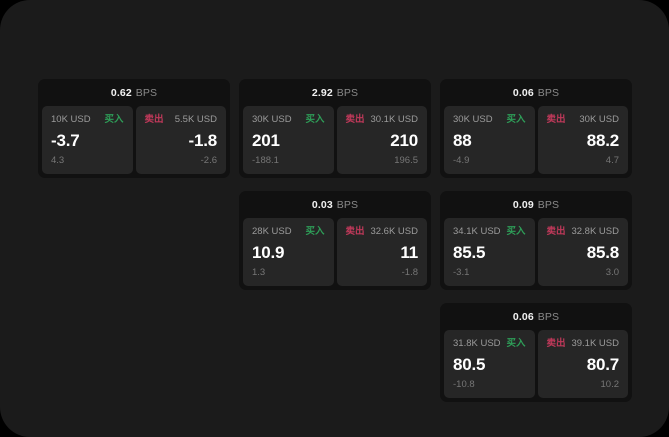 This screenshot has width=669, height=437. What do you see at coordinates (489, 252) in the screenshot?
I see `buy-panel: 34.1K USD 买入 85.5 -3.1` at bounding box center [489, 252].